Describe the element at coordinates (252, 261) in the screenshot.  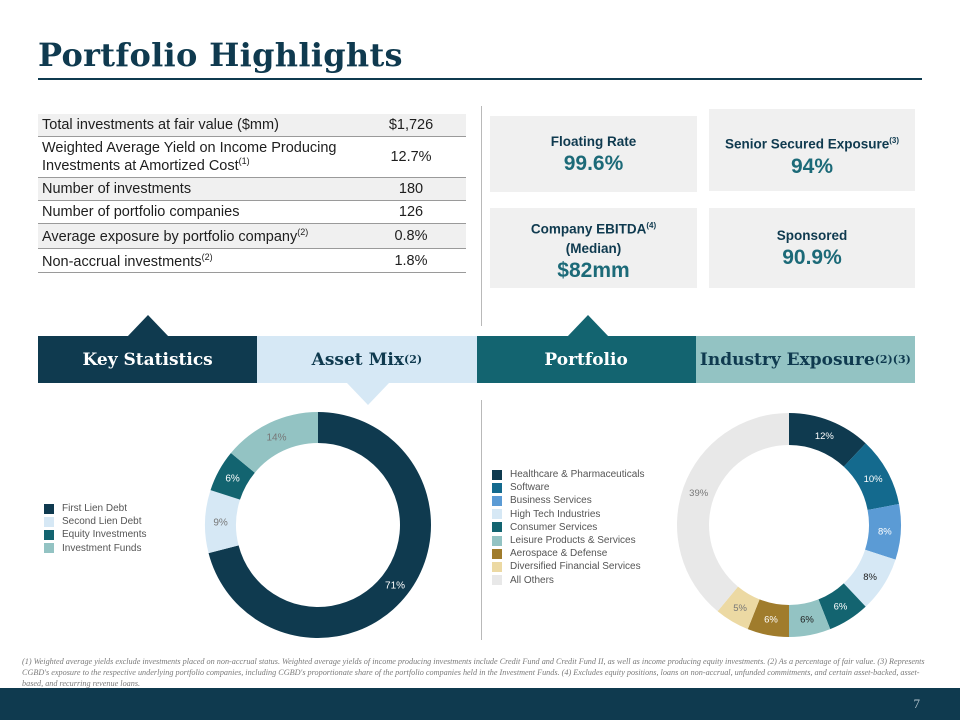
I see `table-row: Non-accrual investments(2) 1.8%` at that location.